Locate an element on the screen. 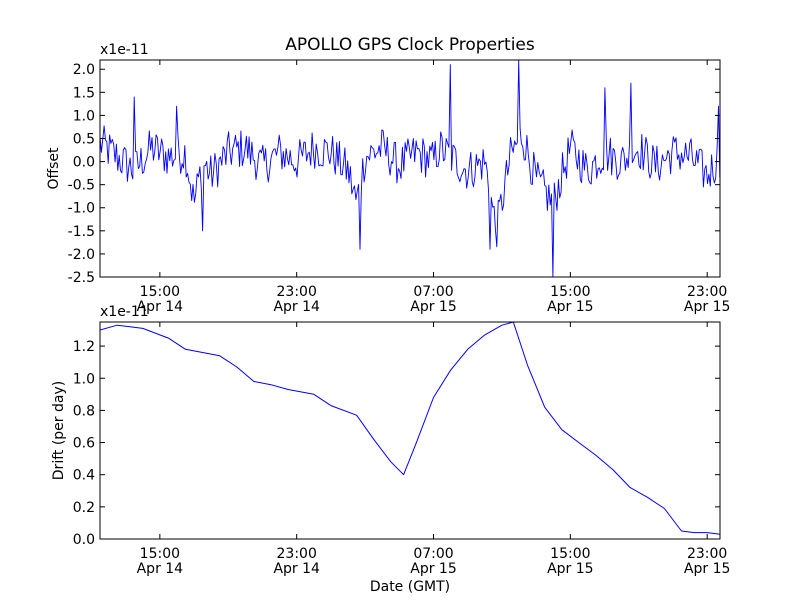 Image resolution: width=800 pixels, height=600 pixels. y-tick-label: 0.2 is located at coordinates (84, 508).